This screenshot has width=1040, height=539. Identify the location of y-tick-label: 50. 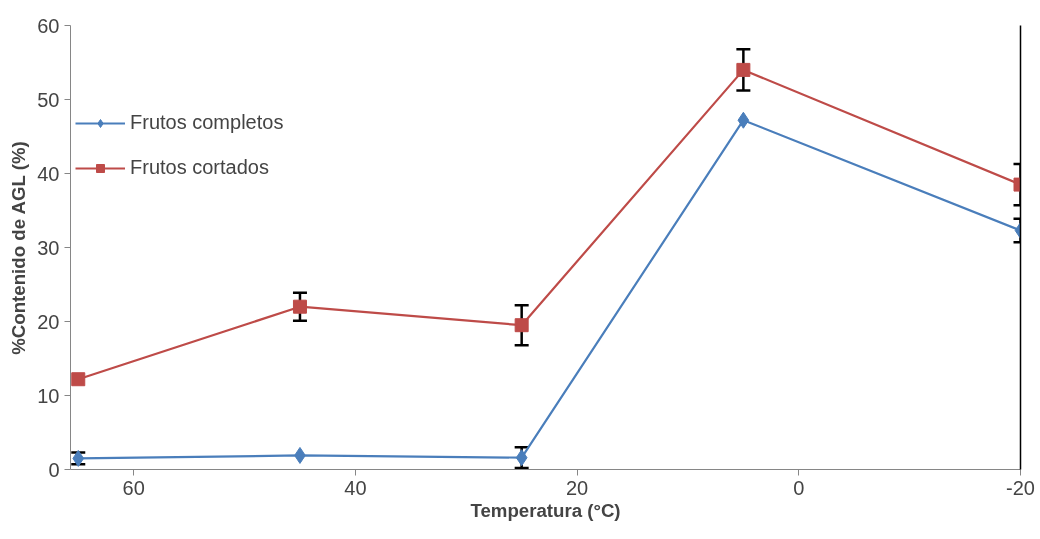
(48, 99).